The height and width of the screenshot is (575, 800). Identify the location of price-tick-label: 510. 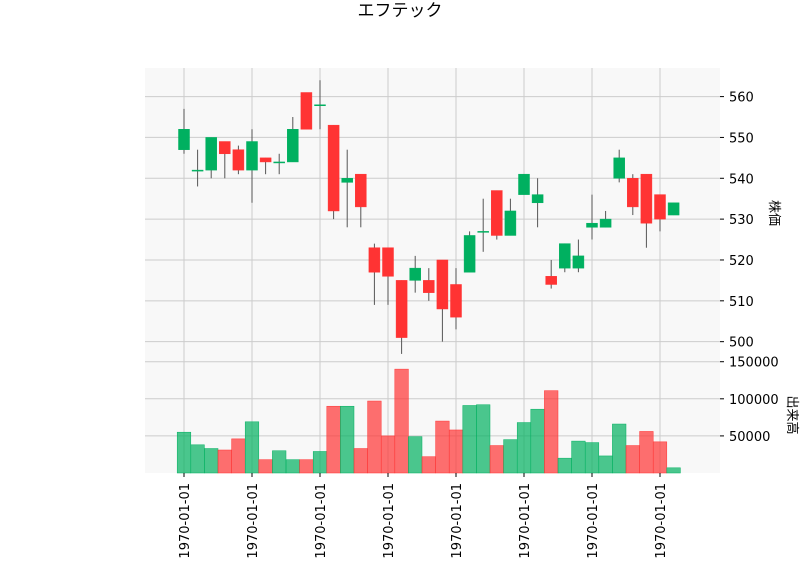
(741, 302).